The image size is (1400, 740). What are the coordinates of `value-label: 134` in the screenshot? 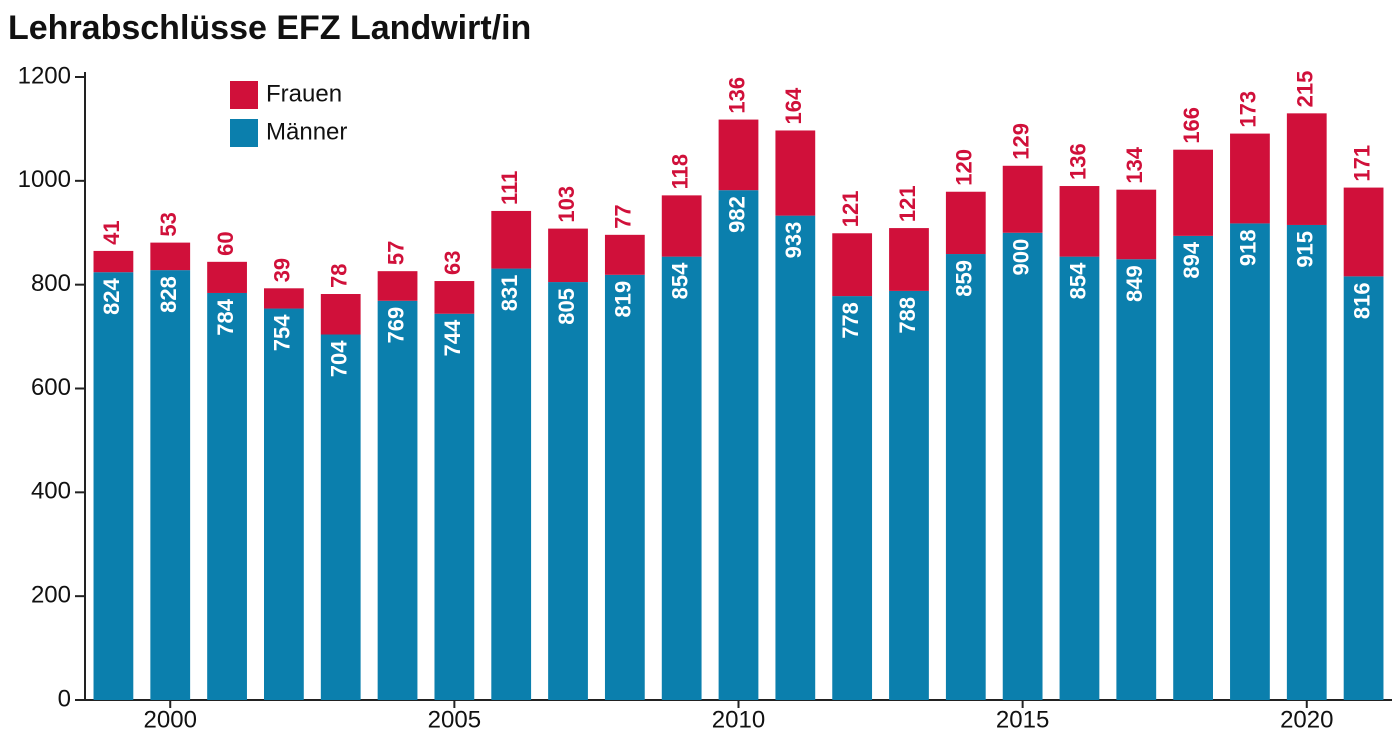 It's located at (1134, 164).